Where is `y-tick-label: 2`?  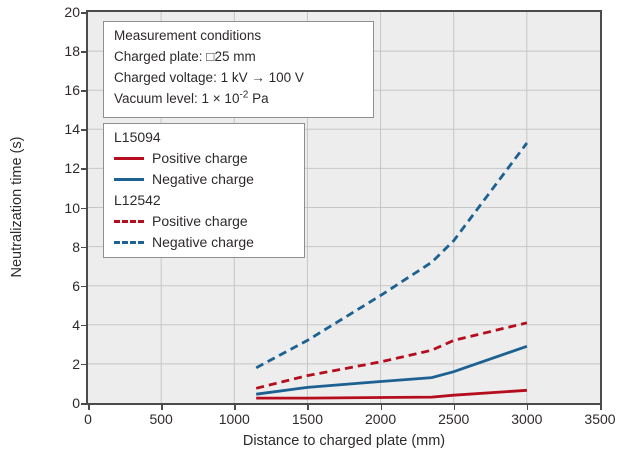
y-tick-label: 2 is located at coordinates (76, 363).